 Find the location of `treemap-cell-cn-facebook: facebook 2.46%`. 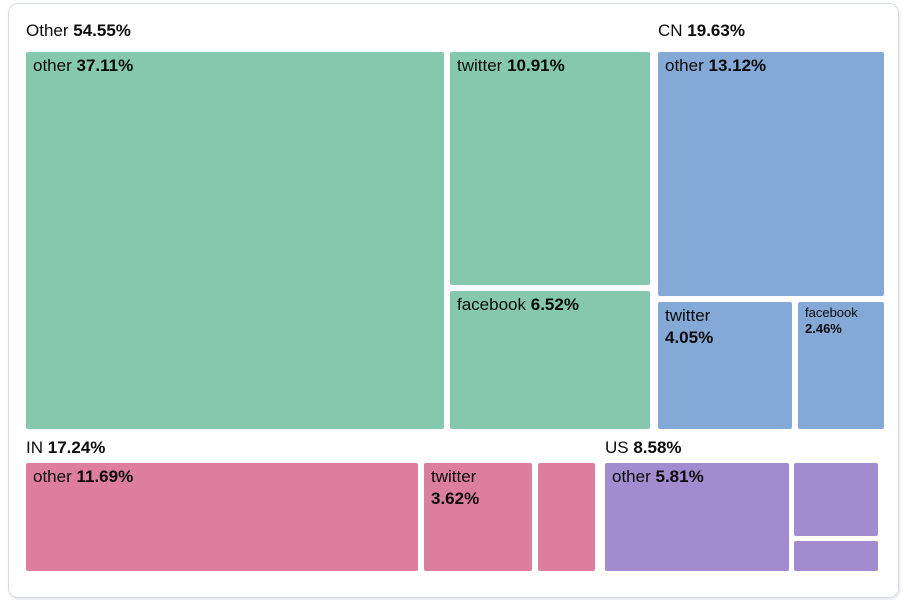

treemap-cell-cn-facebook: facebook 2.46% is located at coordinates (841, 365).